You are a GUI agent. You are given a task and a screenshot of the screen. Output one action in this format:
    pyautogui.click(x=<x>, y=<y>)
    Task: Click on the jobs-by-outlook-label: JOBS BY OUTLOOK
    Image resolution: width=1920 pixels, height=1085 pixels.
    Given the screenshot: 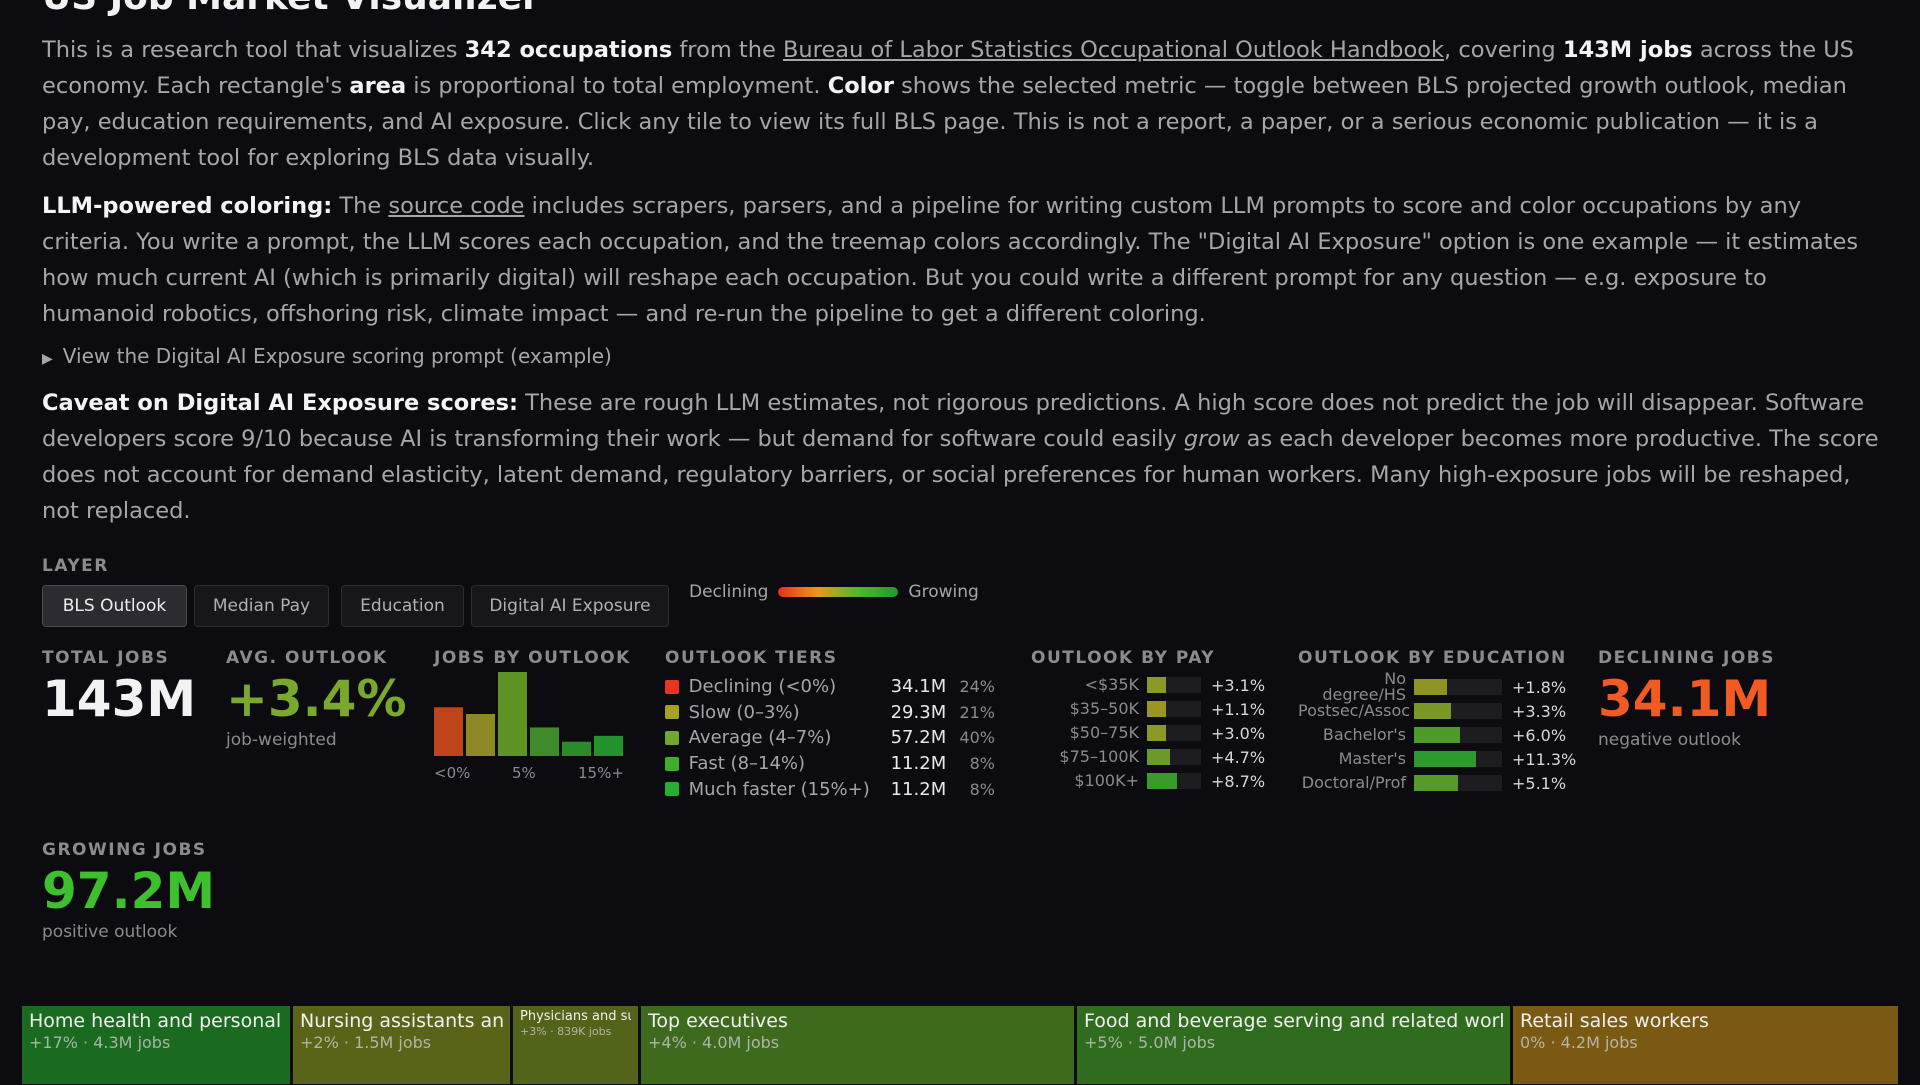 What is the action you would take?
    pyautogui.click(x=532, y=658)
    